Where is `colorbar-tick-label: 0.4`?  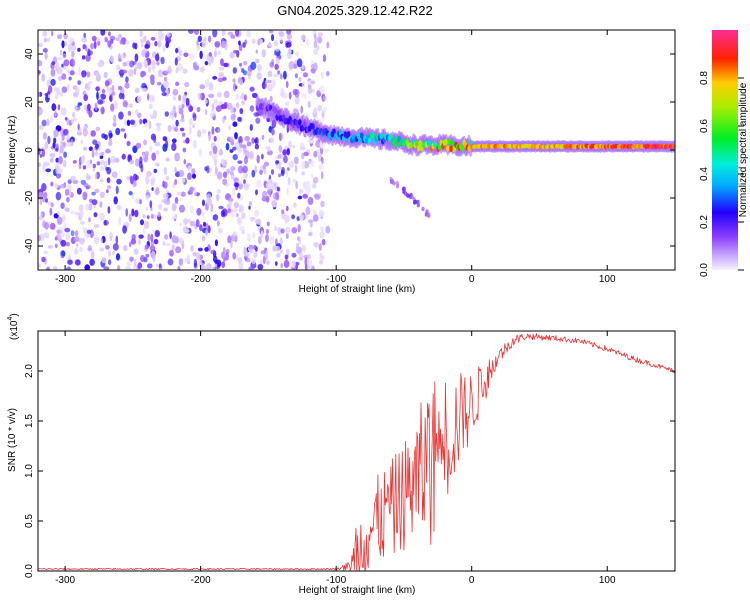 colorbar-tick-label: 0.4 is located at coordinates (704, 174).